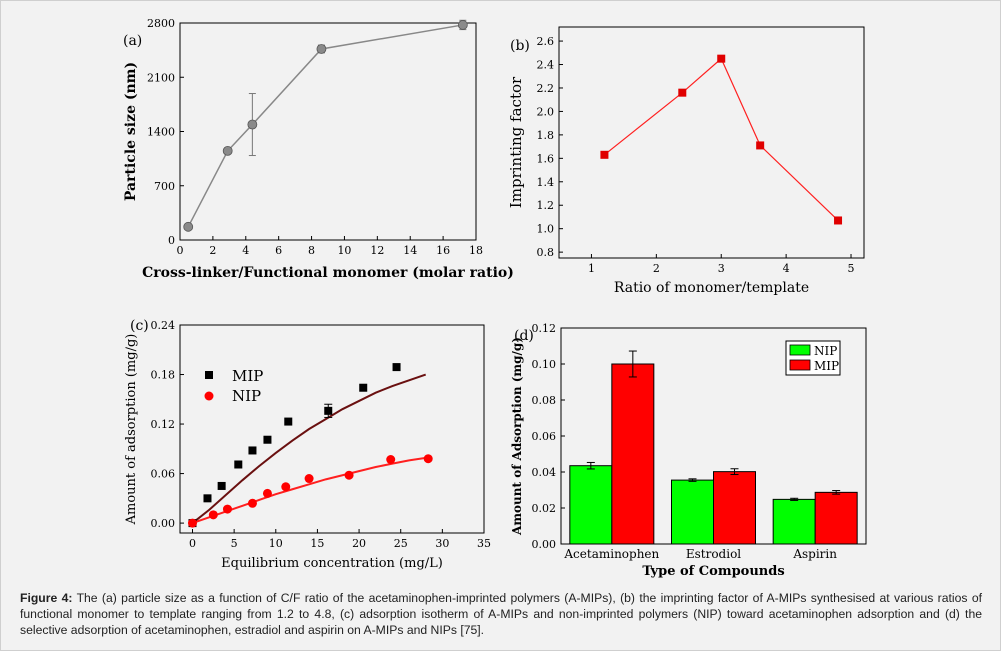  Describe the element at coordinates (278, 250) in the screenshot. I see `x-tick-label: 6` at that location.